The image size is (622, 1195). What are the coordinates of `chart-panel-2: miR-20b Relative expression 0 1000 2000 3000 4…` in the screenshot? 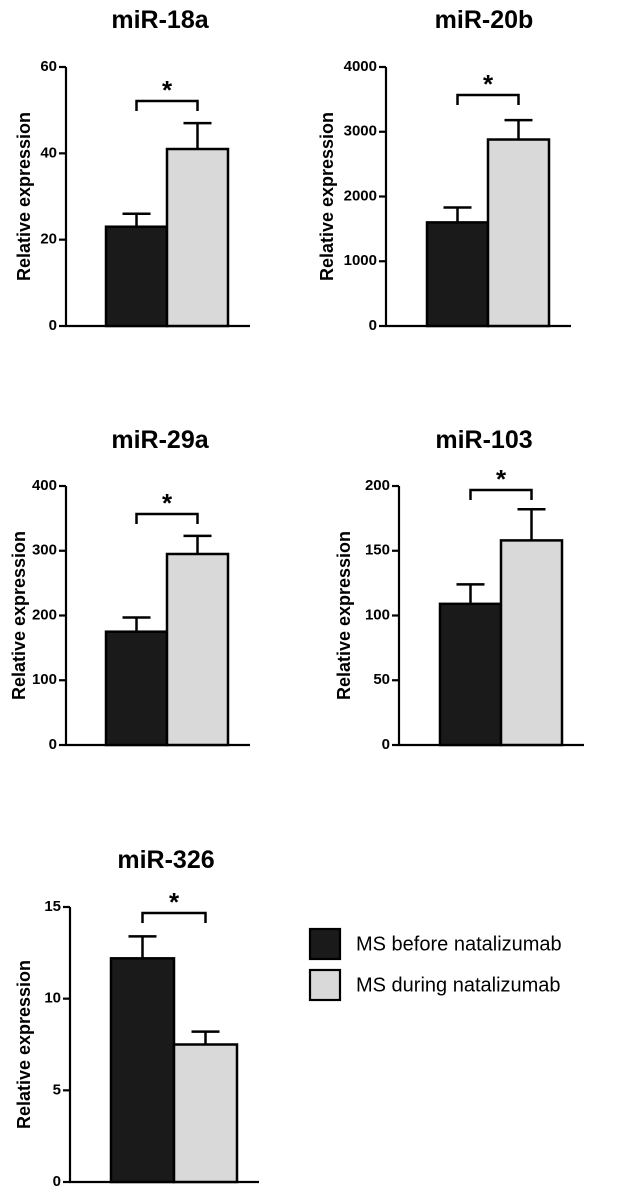 It's located at (444, 170).